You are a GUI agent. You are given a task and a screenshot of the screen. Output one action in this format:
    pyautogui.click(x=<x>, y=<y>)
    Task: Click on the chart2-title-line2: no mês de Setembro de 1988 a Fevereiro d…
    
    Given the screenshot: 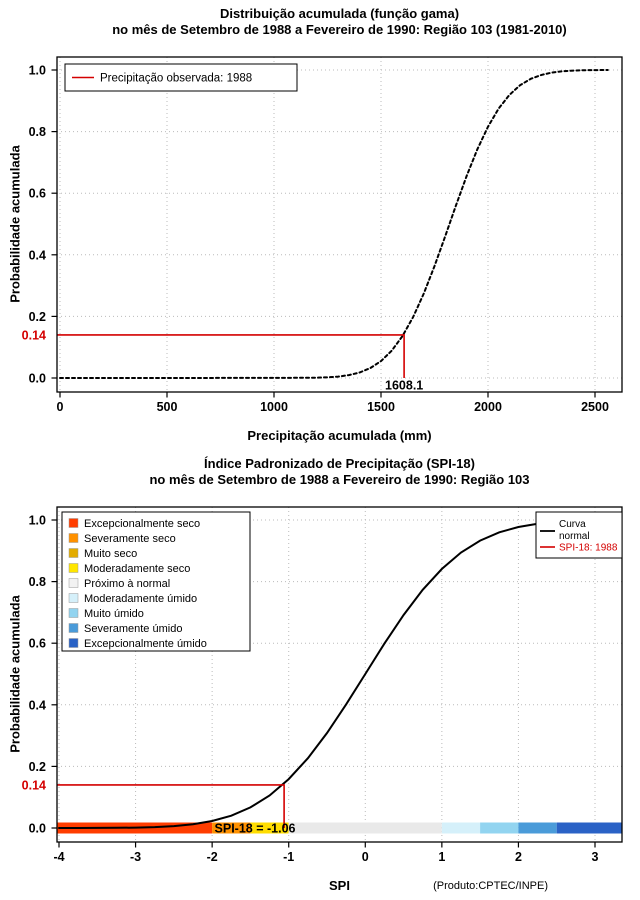 What is the action you would take?
    pyautogui.click(x=339, y=479)
    